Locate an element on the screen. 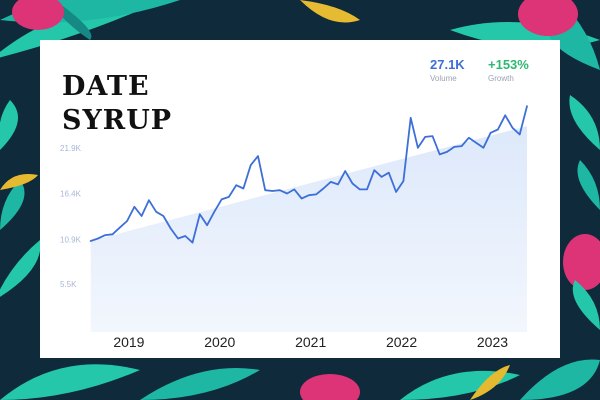 This screenshot has height=400, width=600. y-tick-label: 10.9K is located at coordinates (71, 239).